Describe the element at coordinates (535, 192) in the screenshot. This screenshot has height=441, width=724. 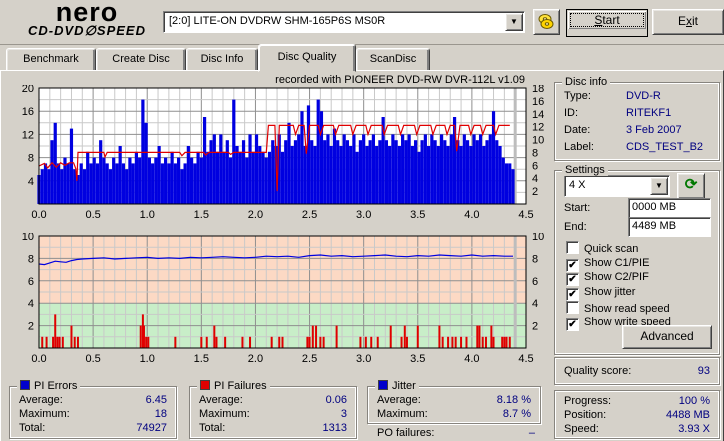
I see `svg-text: 2` at that location.